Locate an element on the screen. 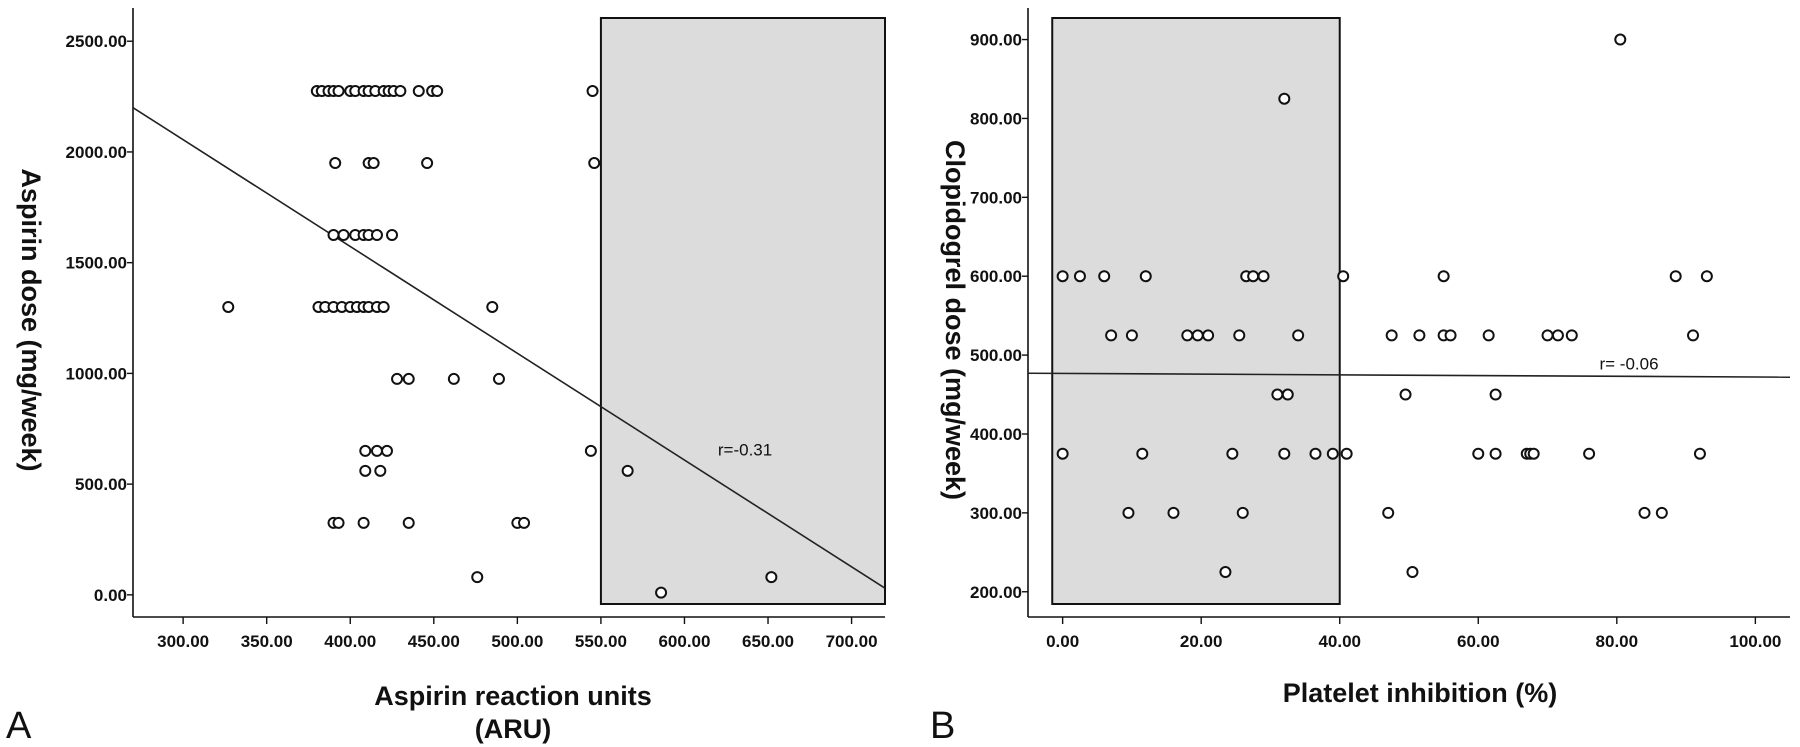 This screenshot has height=747, width=1800. y-axis-title: Aspirin dose (mg/week) is located at coordinates (31, 319).